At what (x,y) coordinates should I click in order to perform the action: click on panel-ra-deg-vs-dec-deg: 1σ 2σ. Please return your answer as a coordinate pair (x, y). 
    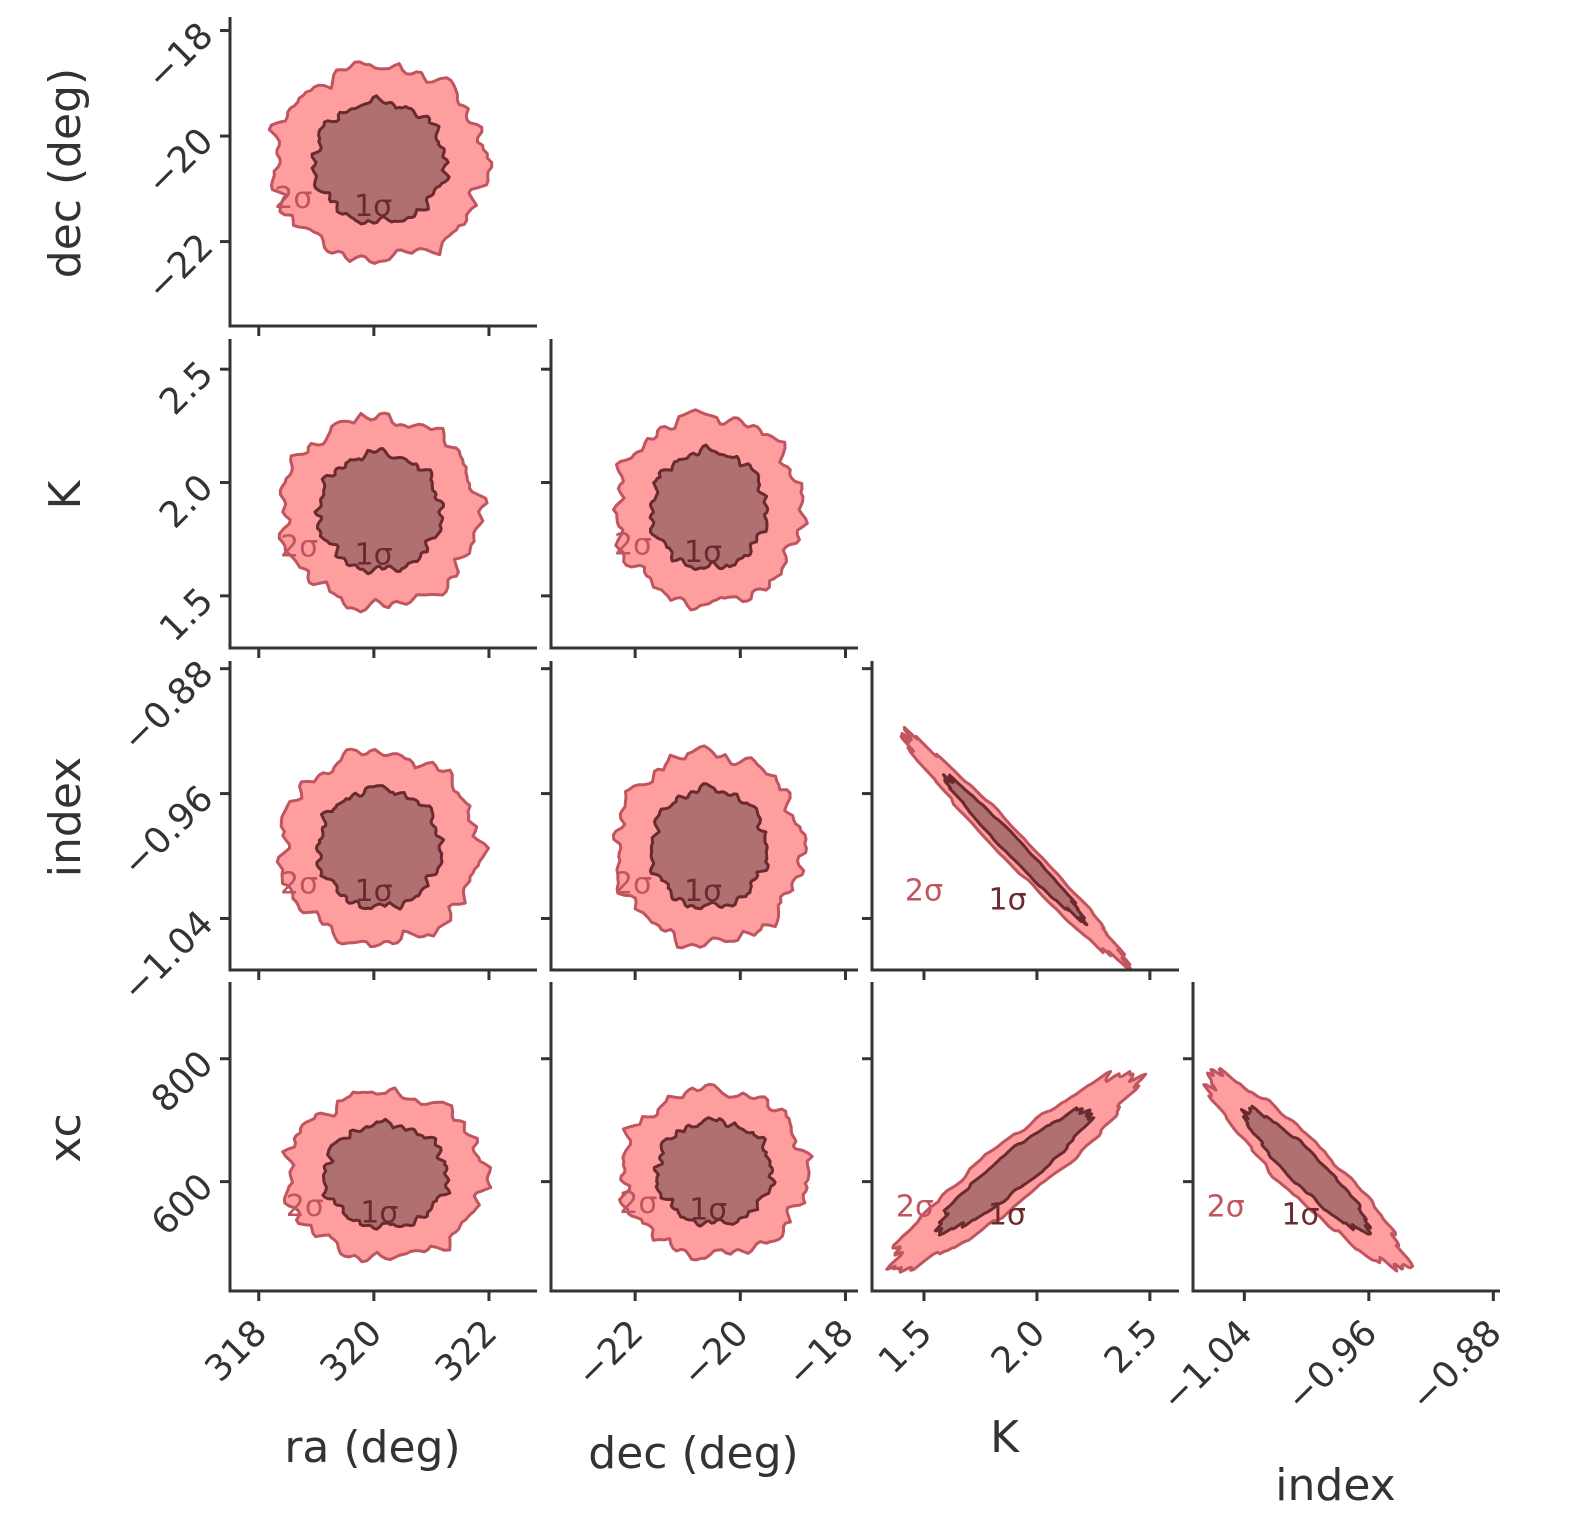
    Looking at the image, I should click on (380, 162).